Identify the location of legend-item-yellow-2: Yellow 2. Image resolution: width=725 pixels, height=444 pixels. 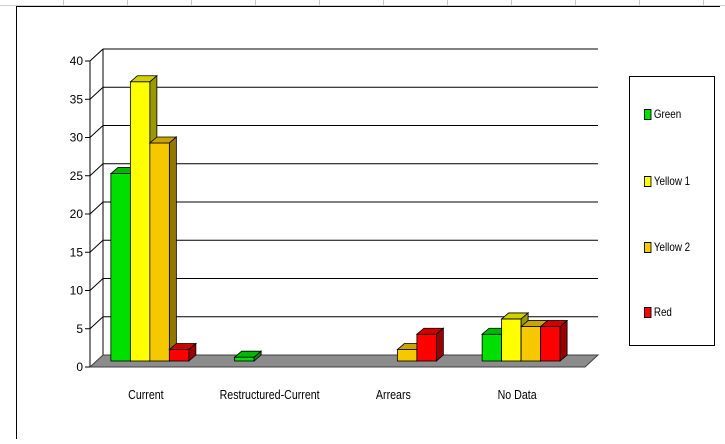
(667, 247).